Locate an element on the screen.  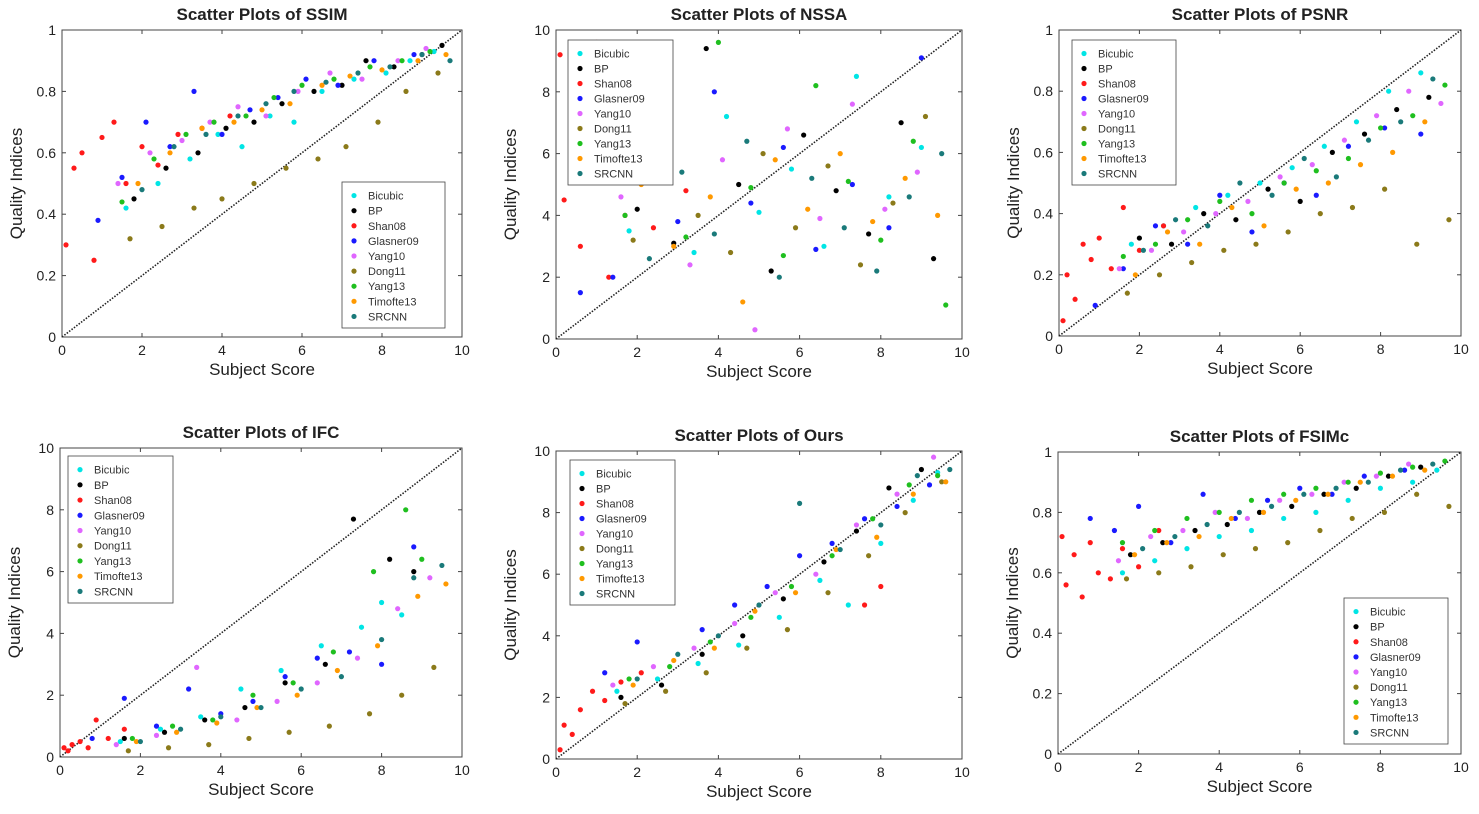
y-tick-label: 0.6 is located at coordinates (1044, 152).